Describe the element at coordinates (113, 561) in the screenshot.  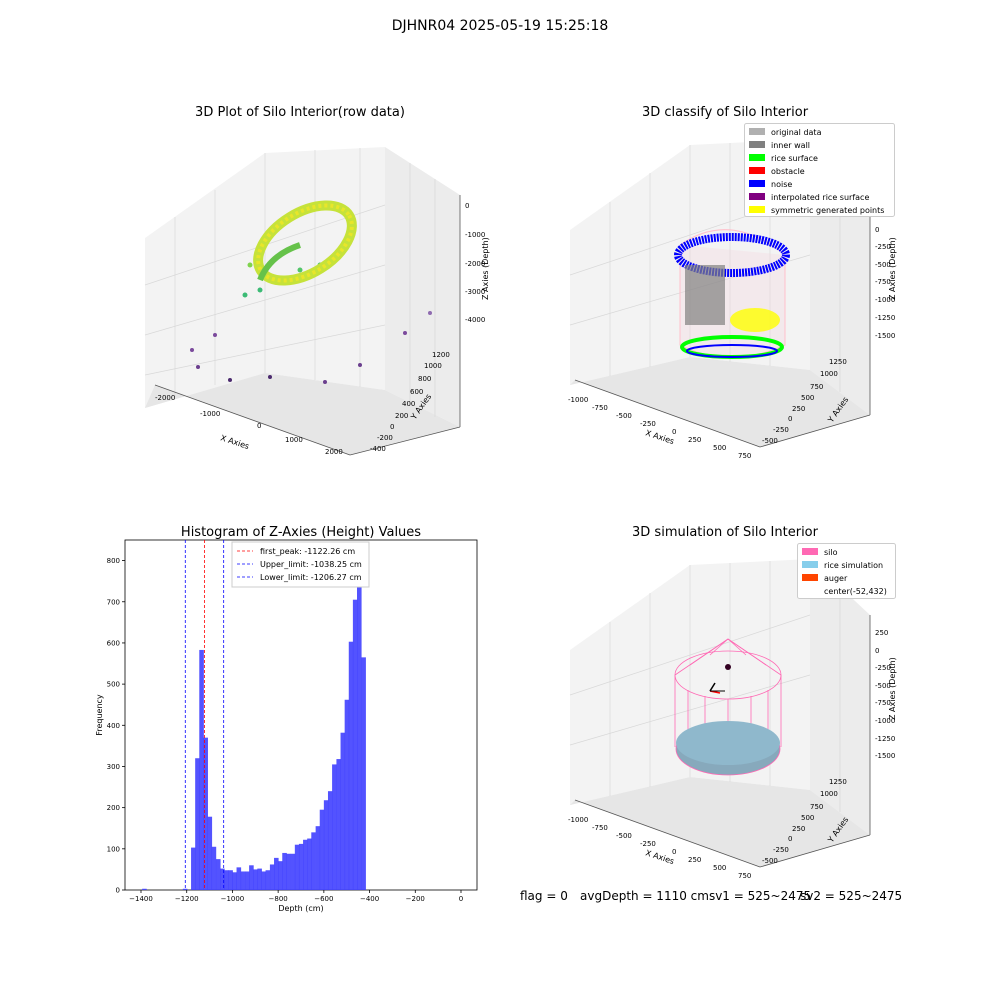
I see `histogram-y-tick-label: 800` at that location.